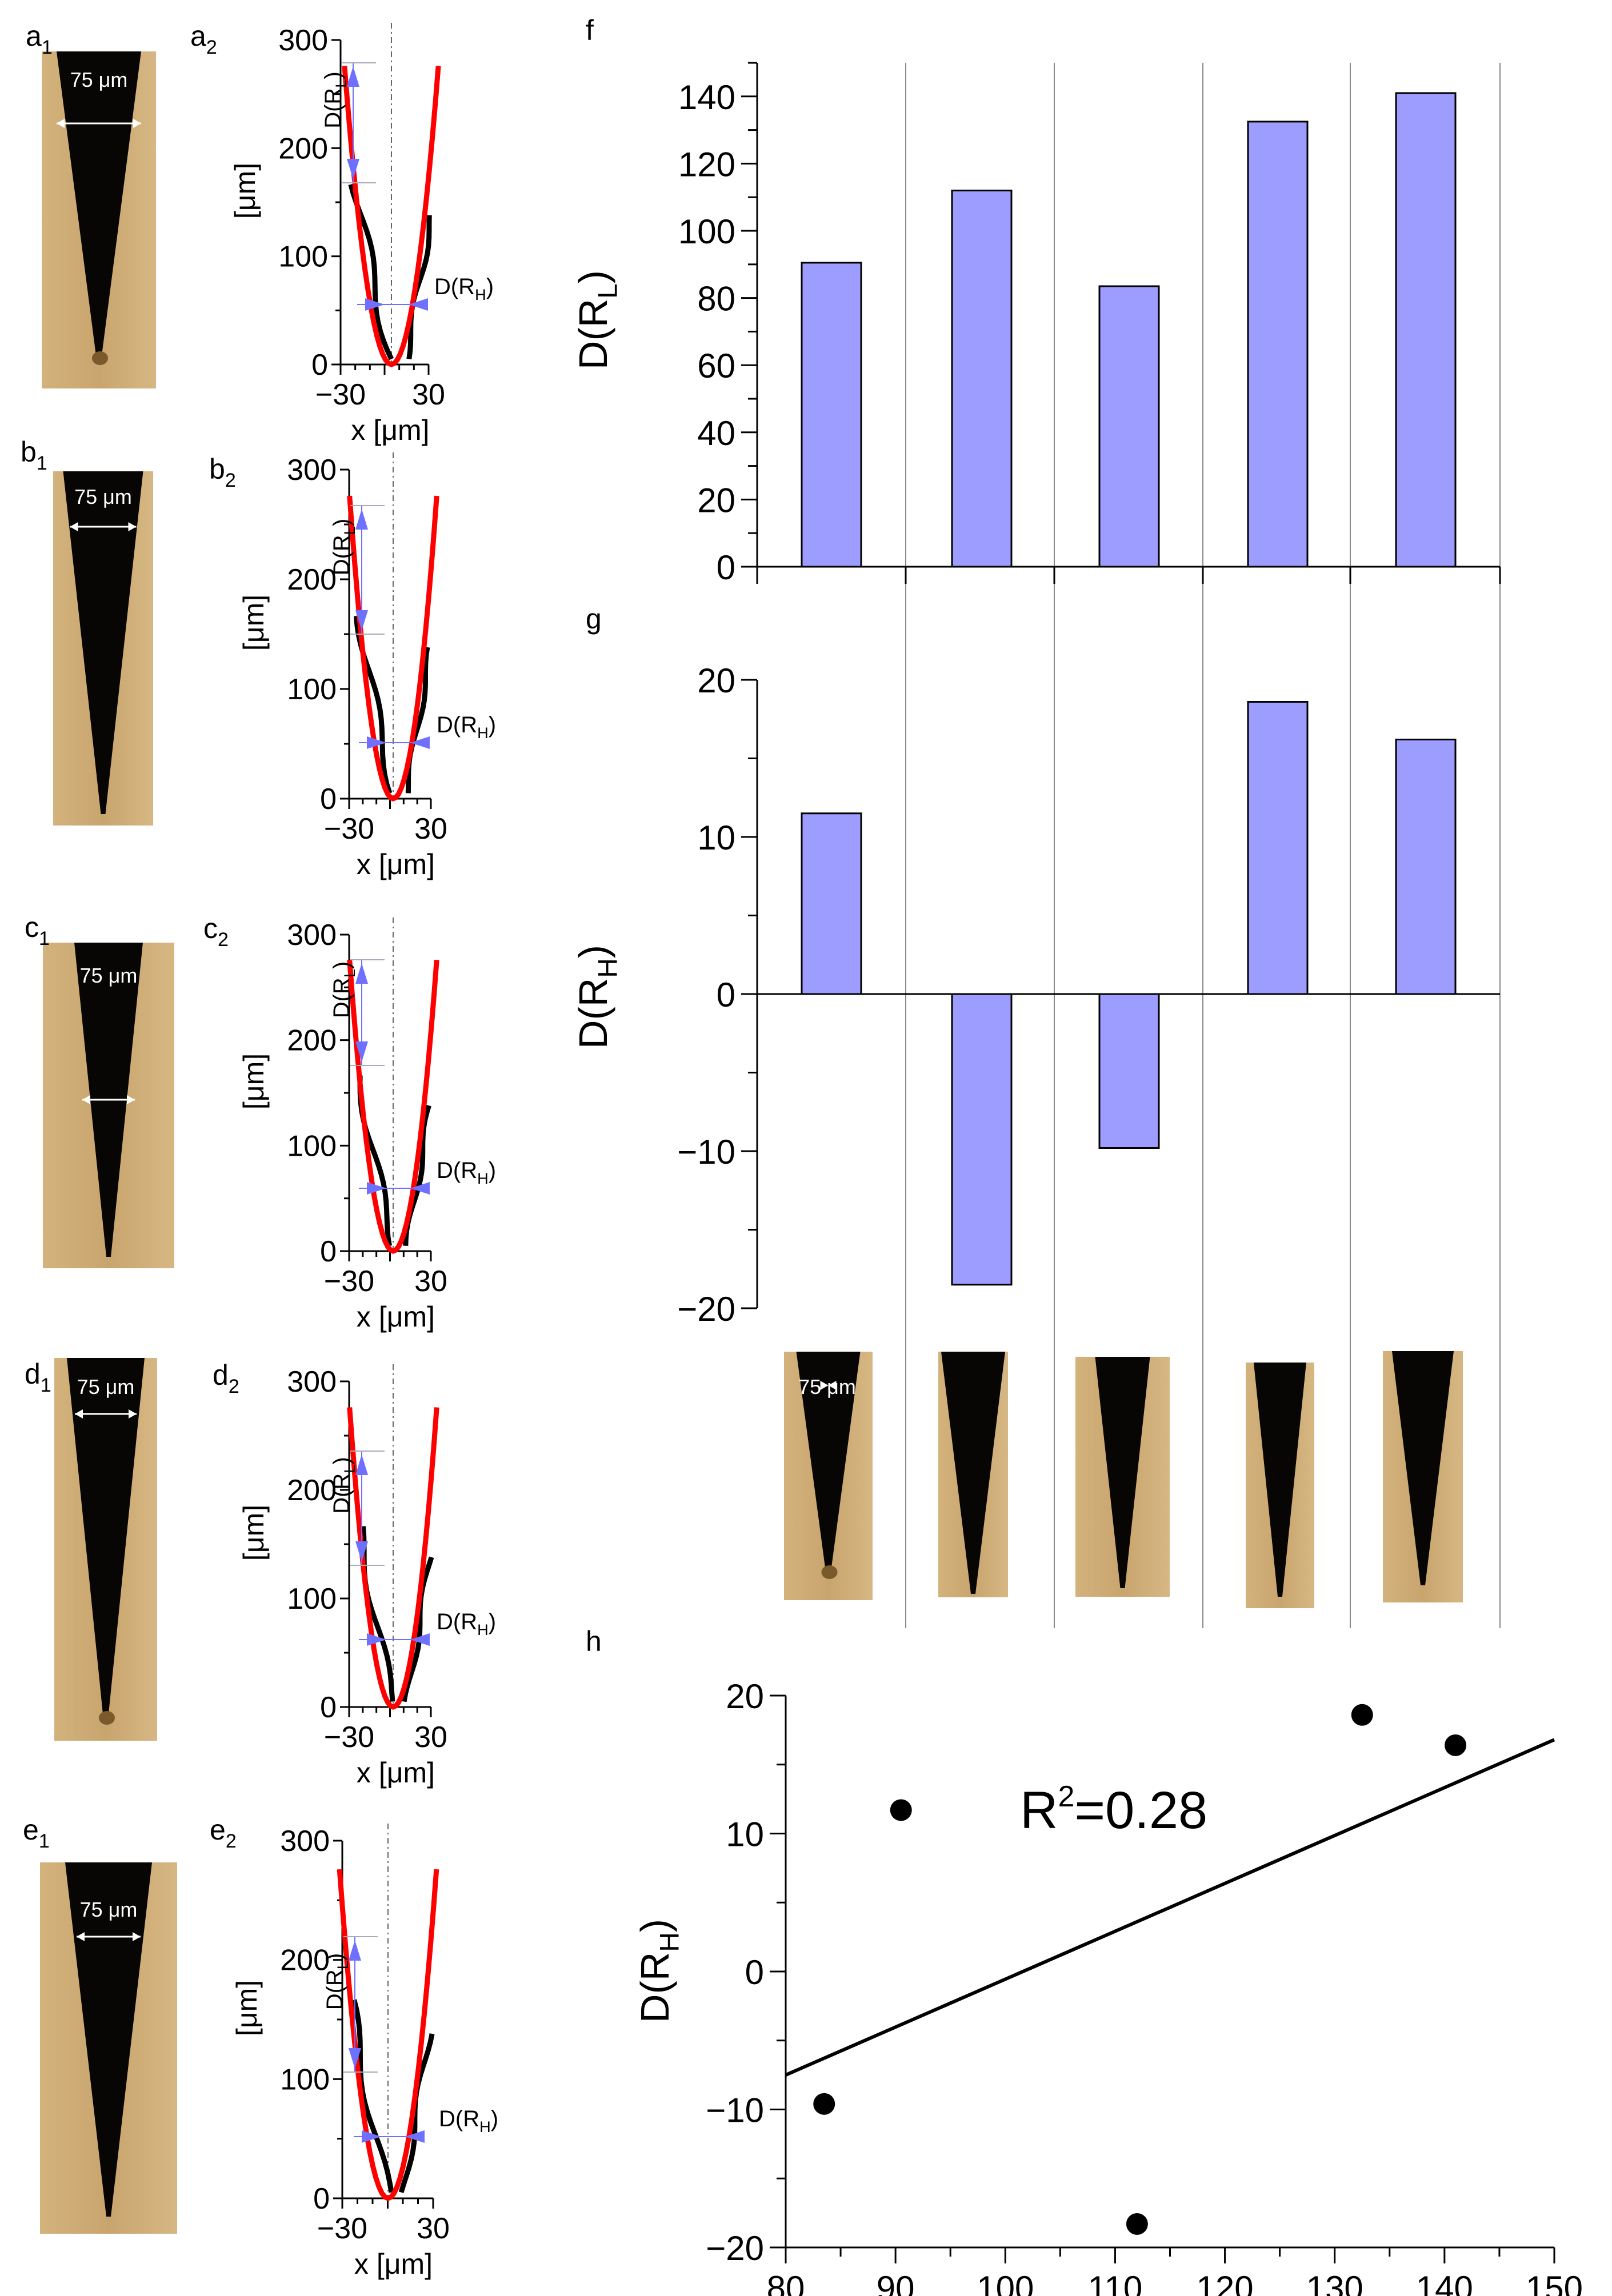 The width and height of the screenshot is (1612, 2296). What do you see at coordinates (716, 433) in the screenshot?
I see `f-y-tick-label: 40` at bounding box center [716, 433].